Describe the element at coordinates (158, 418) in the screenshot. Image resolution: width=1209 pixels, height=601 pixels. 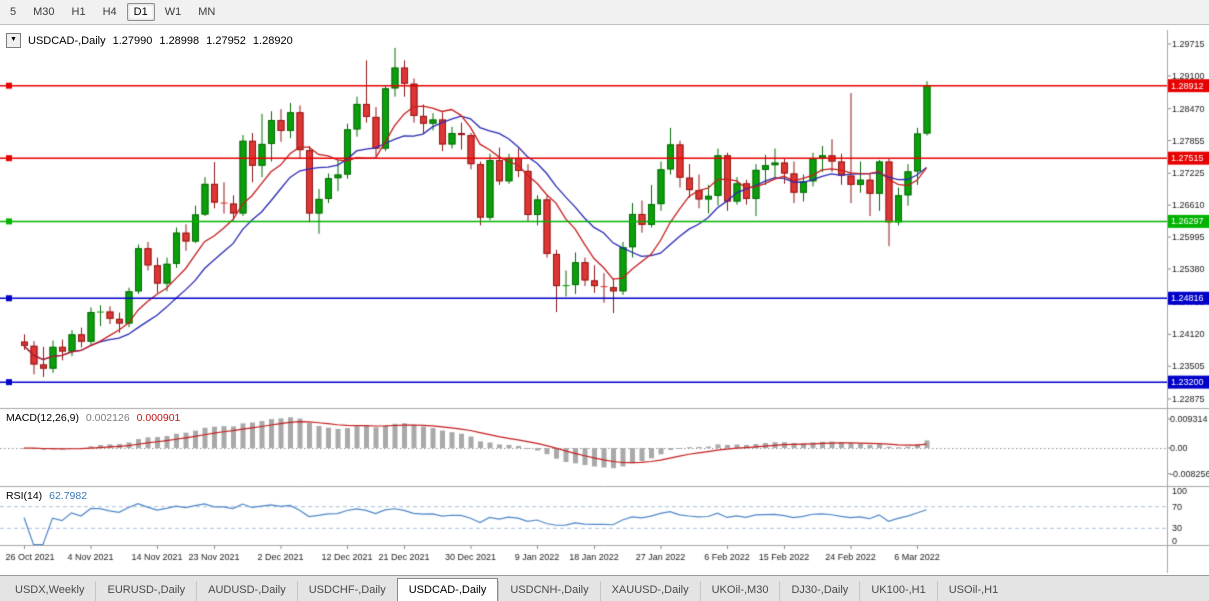
I see `macd-signal-value: 0.000901` at that location.